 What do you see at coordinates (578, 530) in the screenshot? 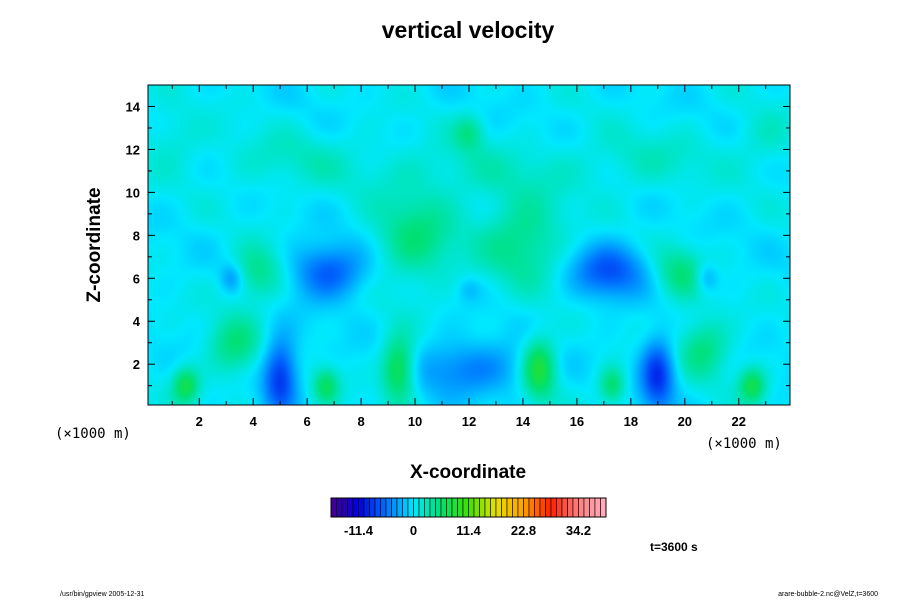
I see `colorbar-tick-label: 34.2` at bounding box center [578, 530].